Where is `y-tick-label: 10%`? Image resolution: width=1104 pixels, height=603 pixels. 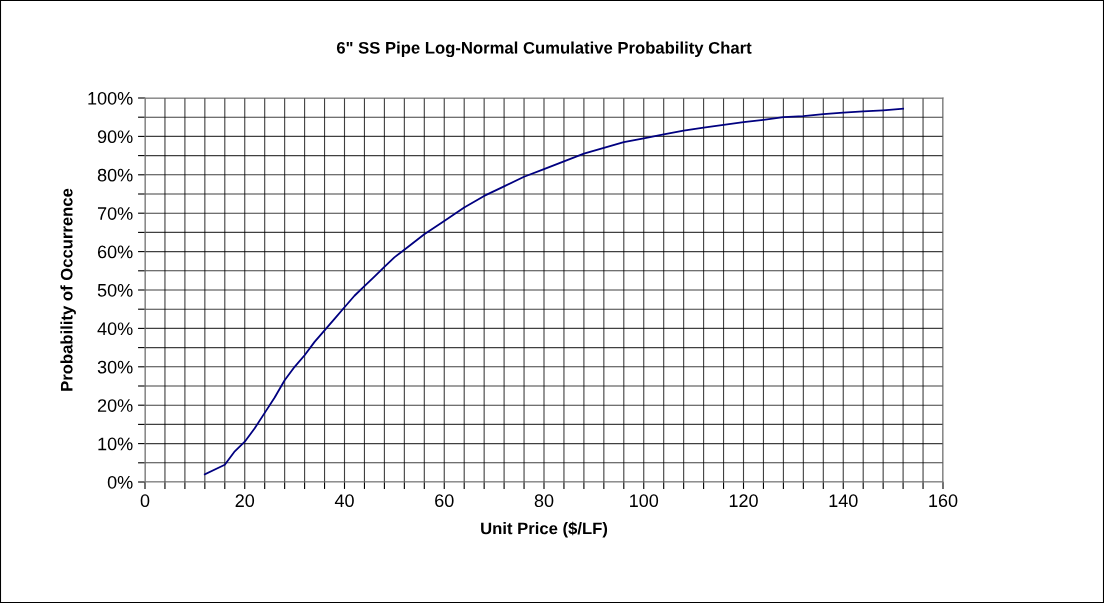 y-tick-label: 10% is located at coordinates (115, 444).